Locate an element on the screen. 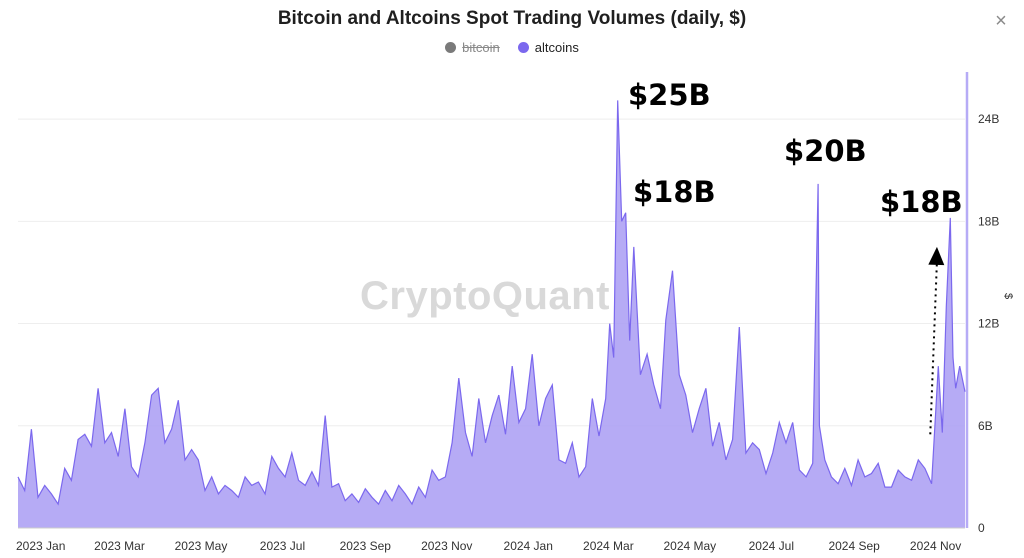  x-tick-label-6: 2024 Jan is located at coordinates (528, 546).